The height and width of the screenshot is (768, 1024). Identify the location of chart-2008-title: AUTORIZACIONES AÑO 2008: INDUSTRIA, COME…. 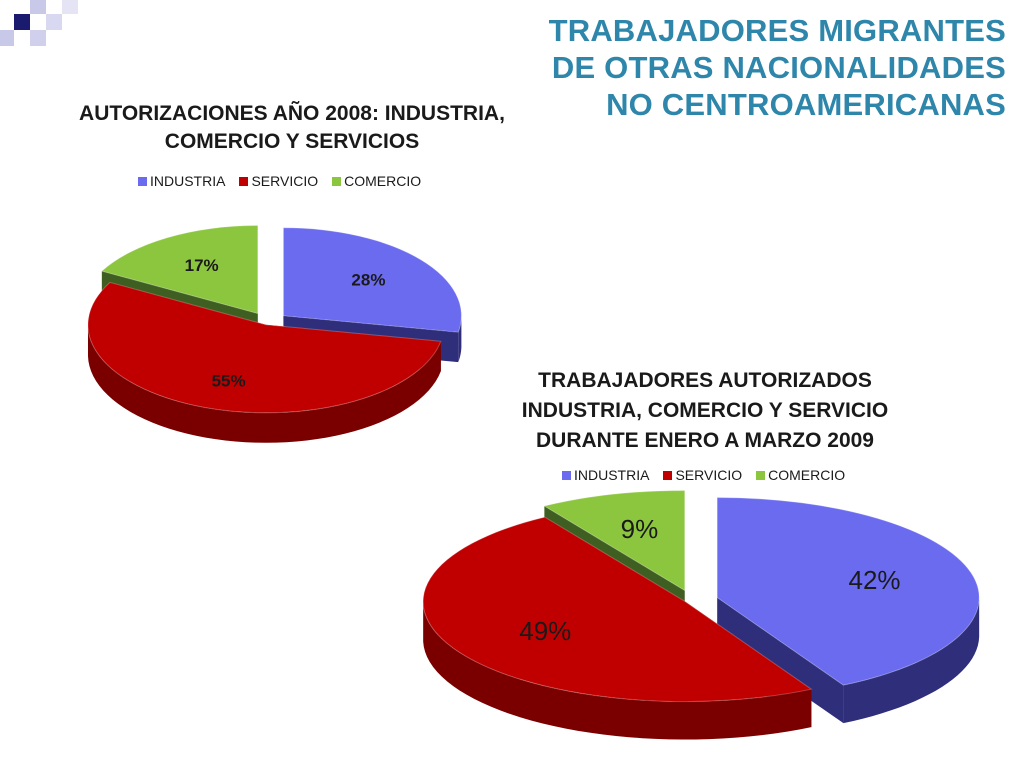
(292, 128).